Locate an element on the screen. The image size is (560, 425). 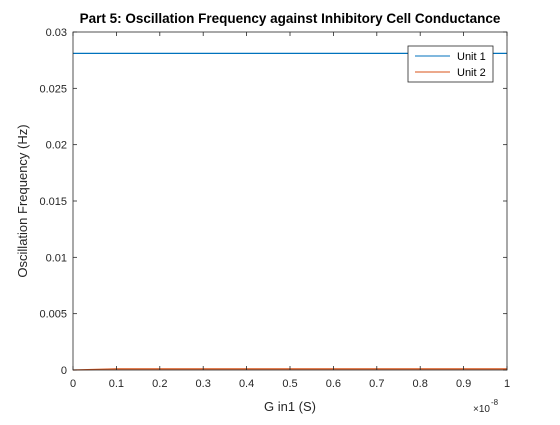
y-tick-label: 0.01 is located at coordinates (56, 258).